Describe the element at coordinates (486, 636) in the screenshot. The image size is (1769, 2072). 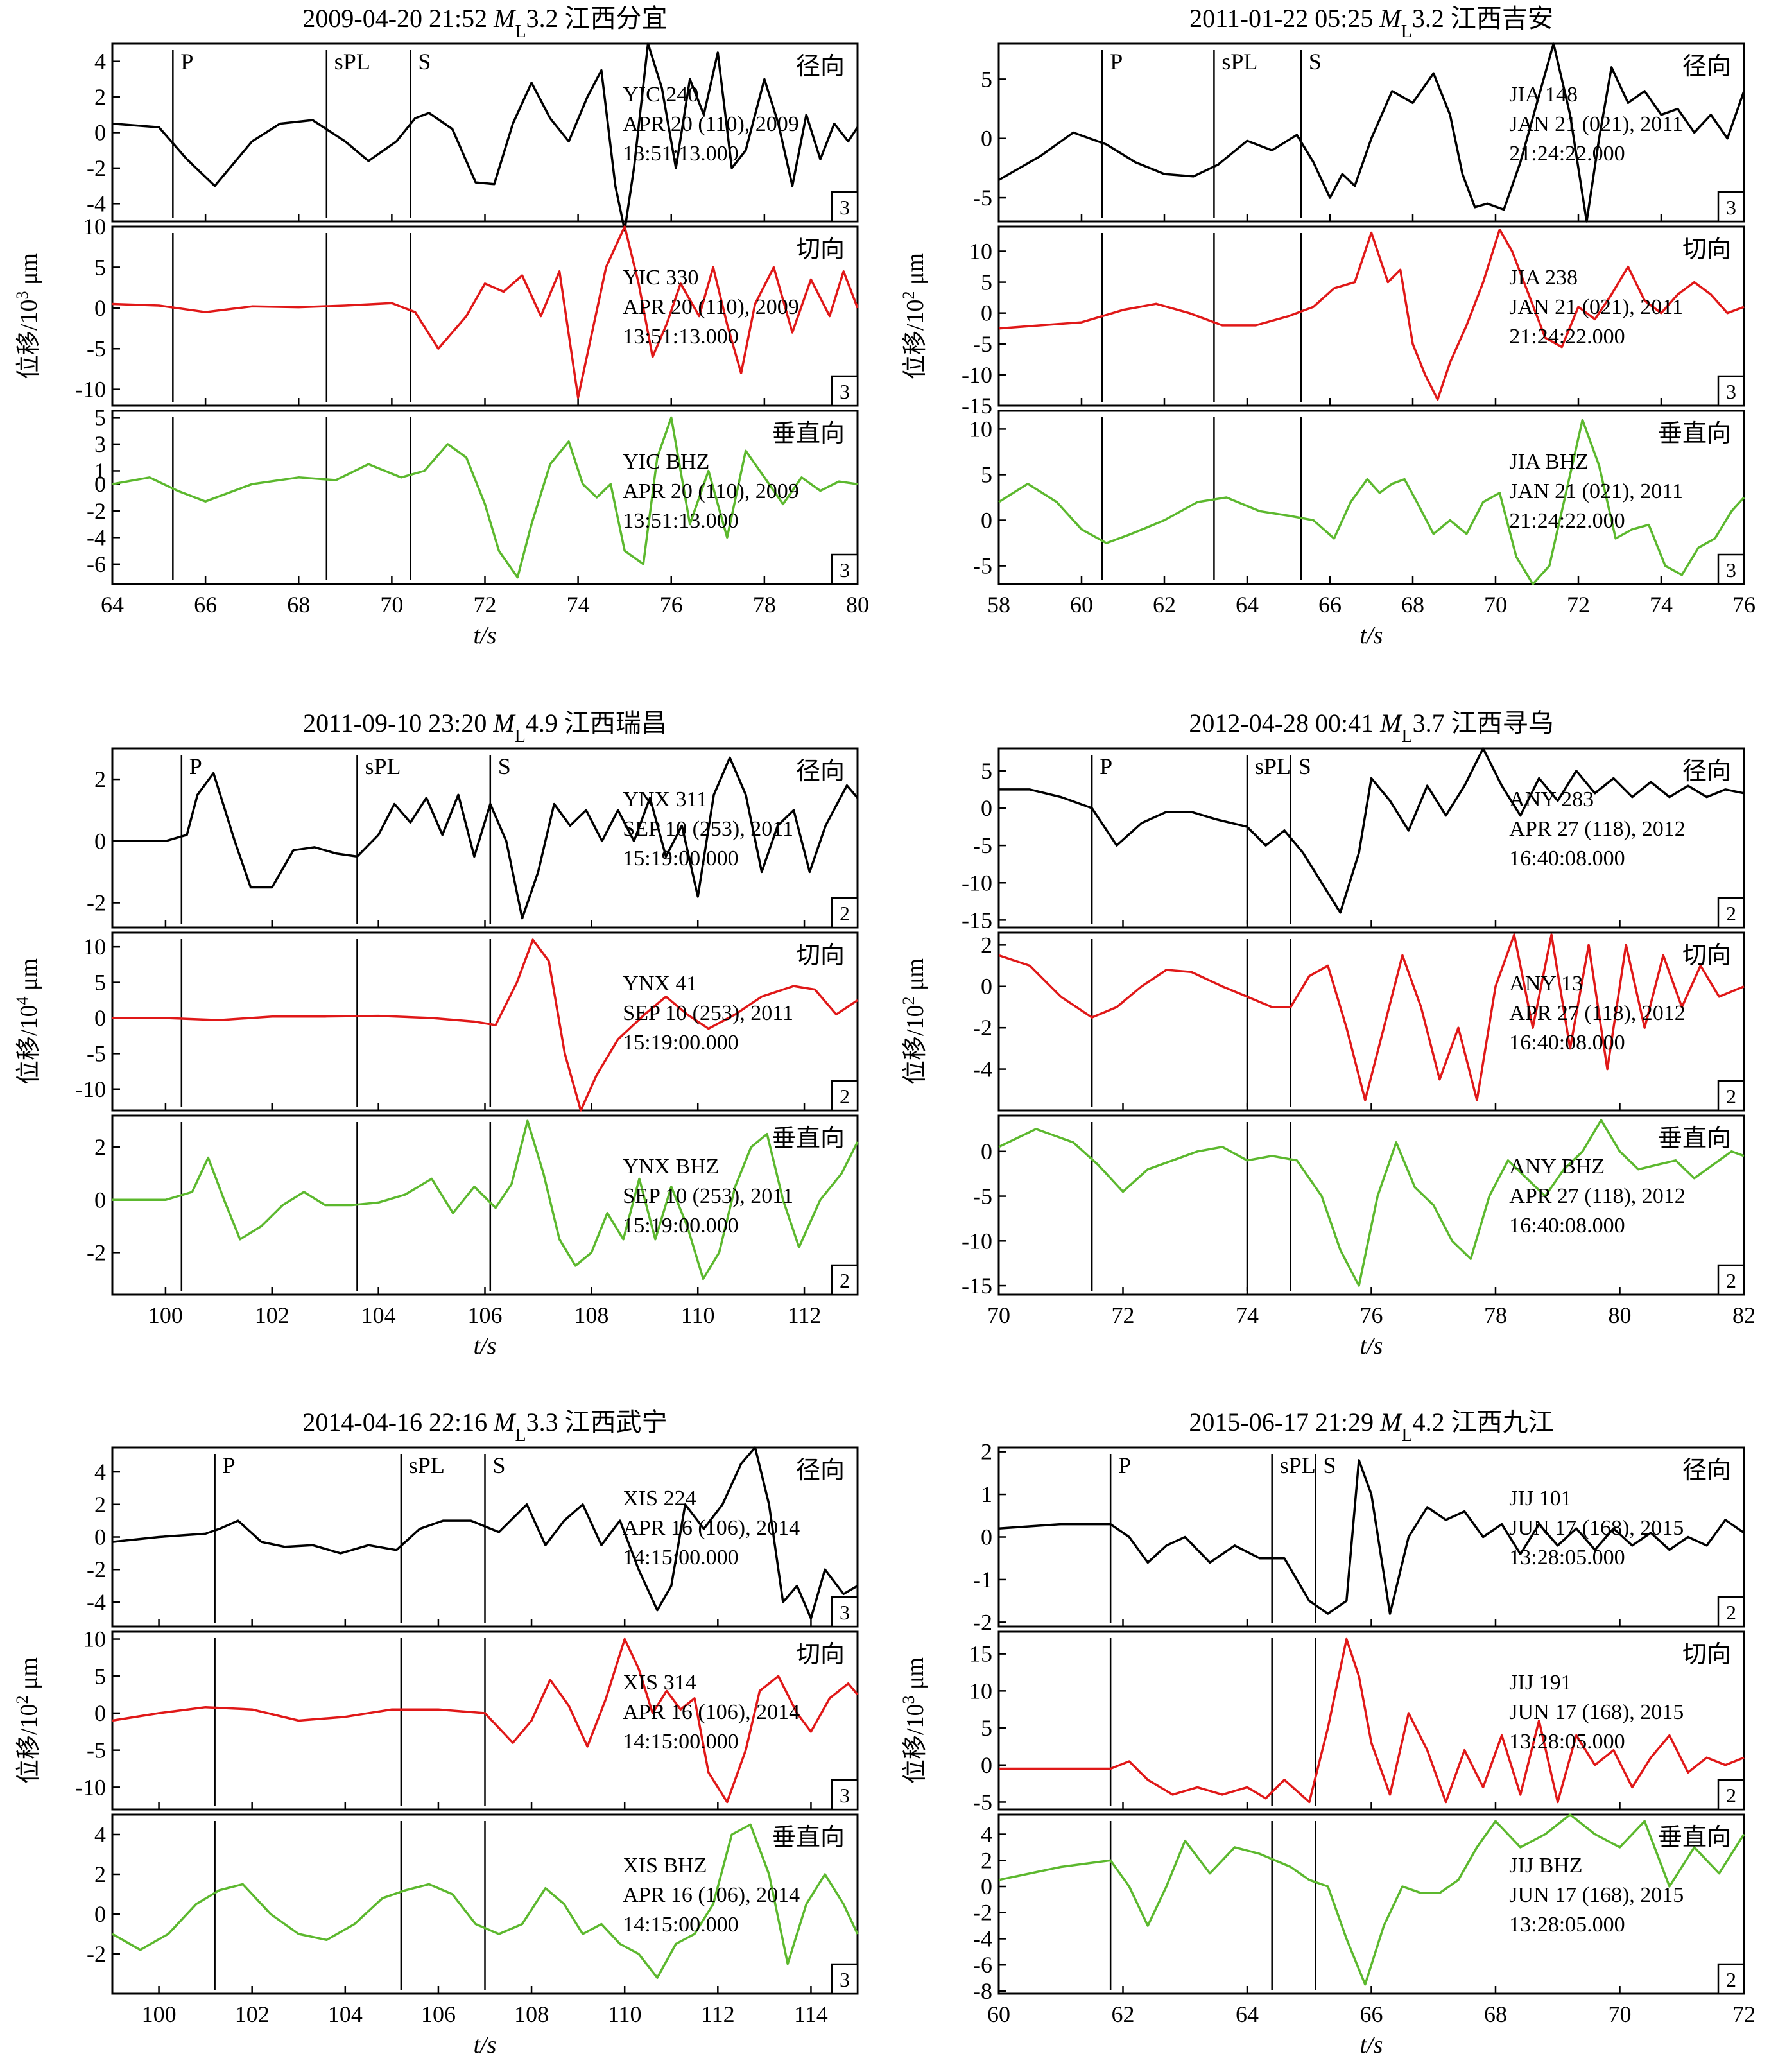
I see `x-axis-label: t/s` at that location.